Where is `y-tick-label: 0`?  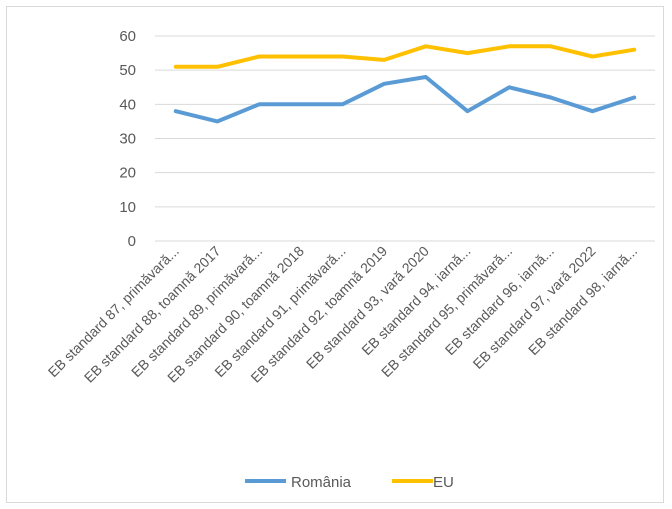
y-tick-label: 0 is located at coordinates (132, 241).